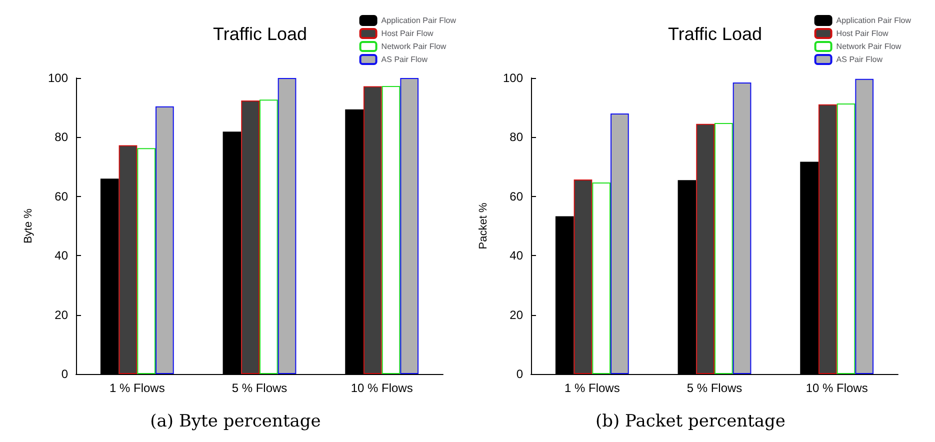  Describe the element at coordinates (691, 422) in the screenshot. I see `text: (b) Packet percentage` at that location.